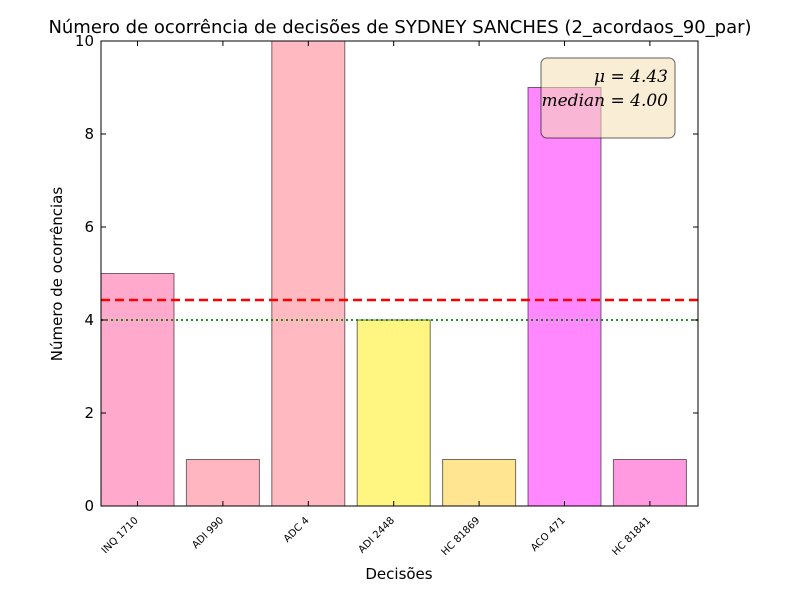 The image size is (800, 600). I want to click on y-tick-label: 8, so click(89, 134).